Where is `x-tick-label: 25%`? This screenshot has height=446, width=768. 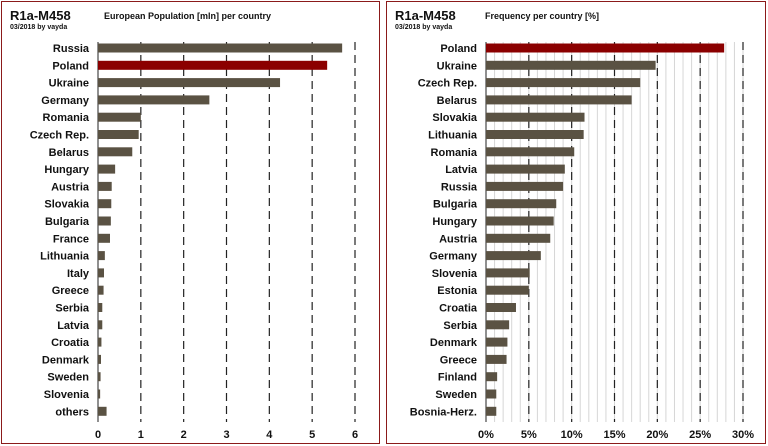
x-tick-label: 25% is located at coordinates (700, 435).